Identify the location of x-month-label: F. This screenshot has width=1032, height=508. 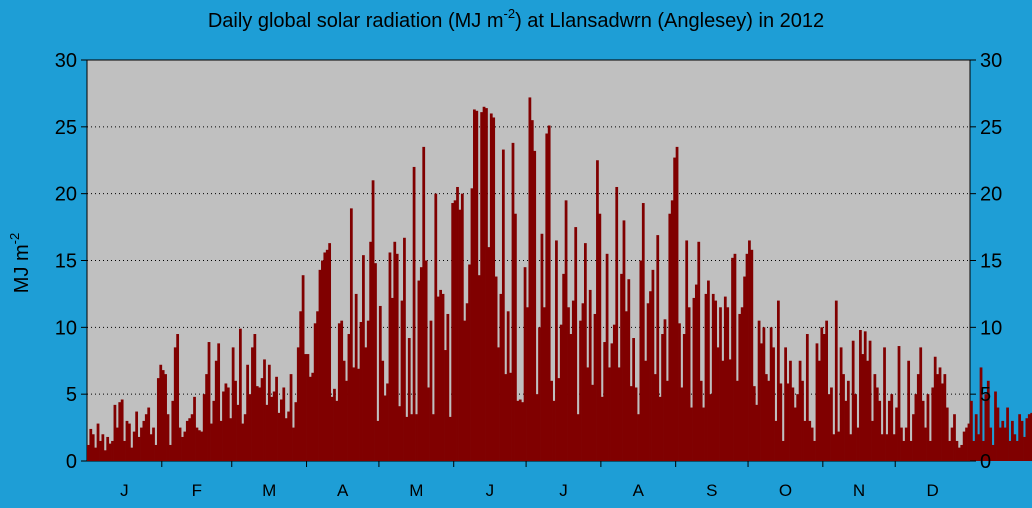
(197, 490).